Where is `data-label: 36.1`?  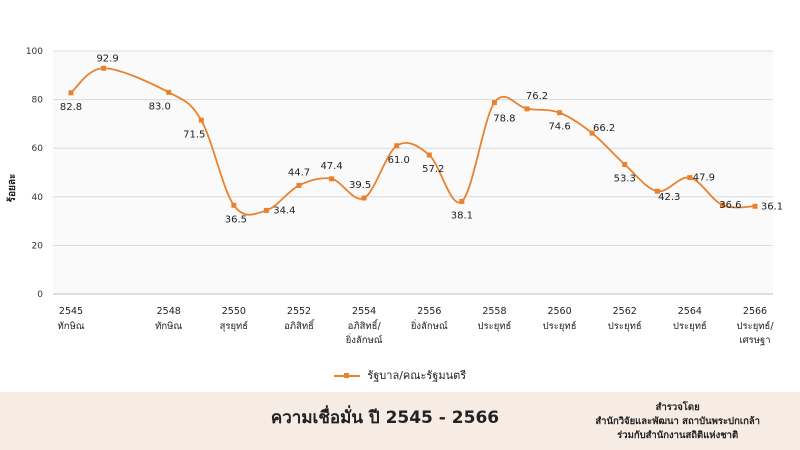
data-label: 36.1 is located at coordinates (772, 206).